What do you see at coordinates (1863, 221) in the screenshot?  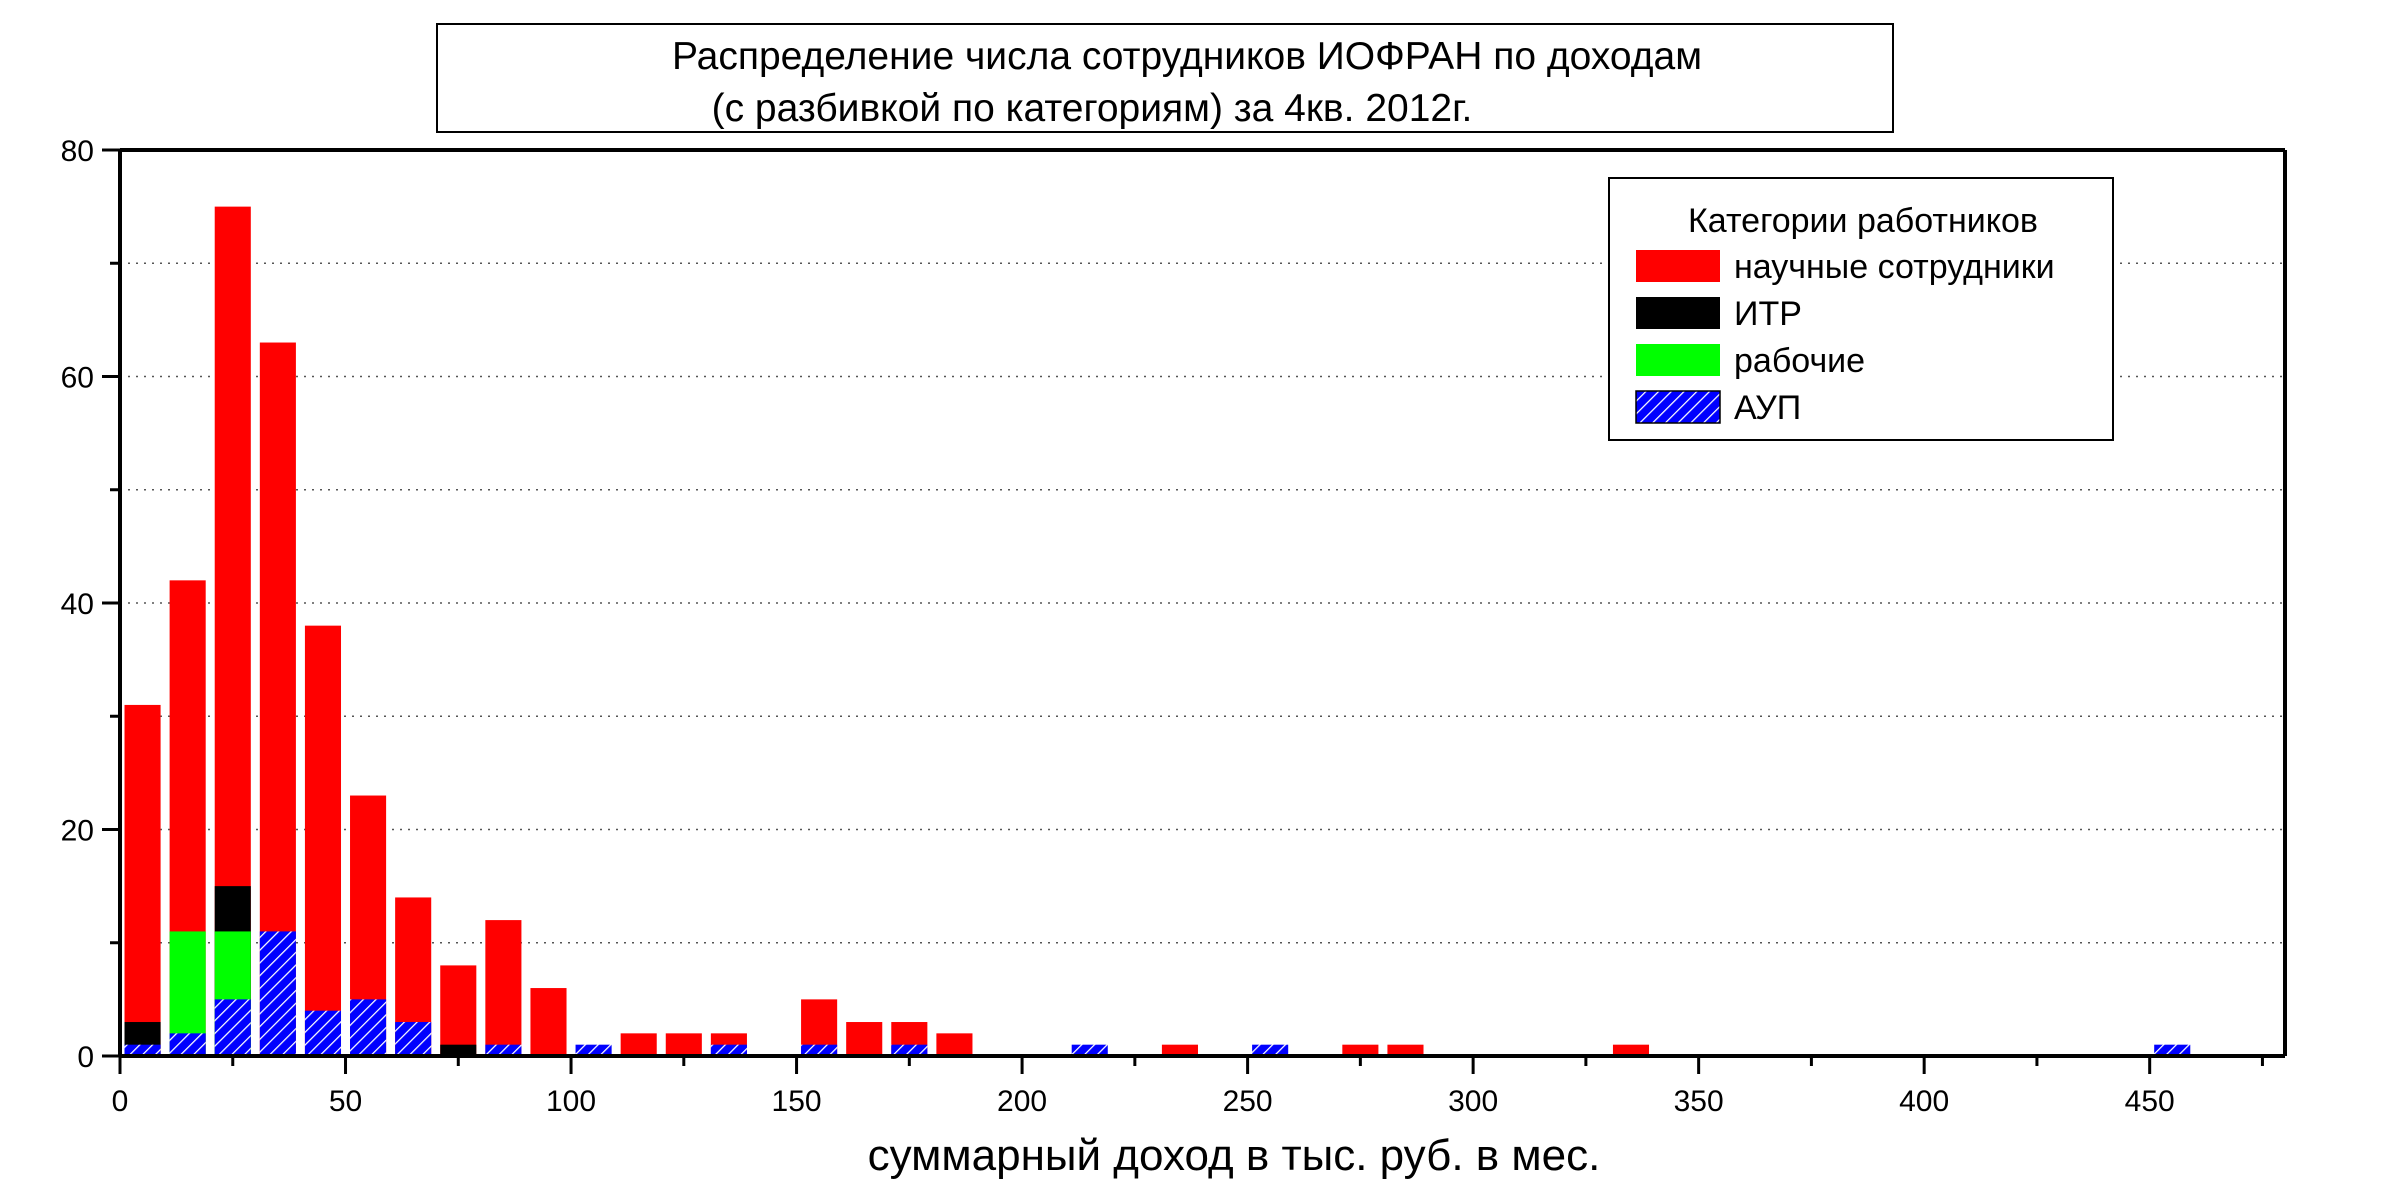 I see `legend-title: Категории работников` at bounding box center [1863, 221].